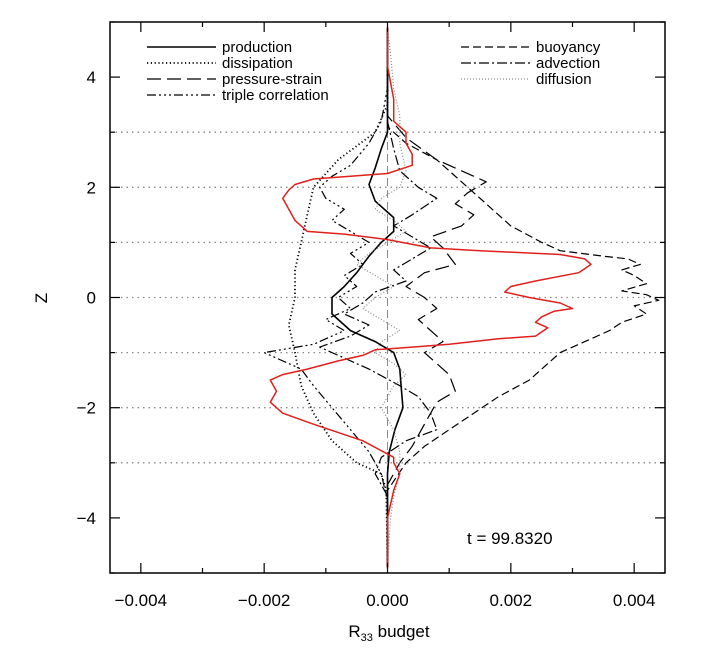  I want to click on legend-label: diffusion, so click(564, 79).